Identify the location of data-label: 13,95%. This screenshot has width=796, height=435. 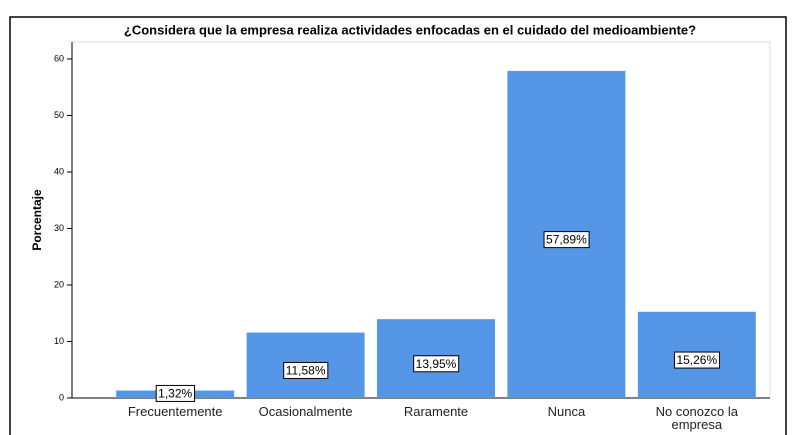
(436, 364).